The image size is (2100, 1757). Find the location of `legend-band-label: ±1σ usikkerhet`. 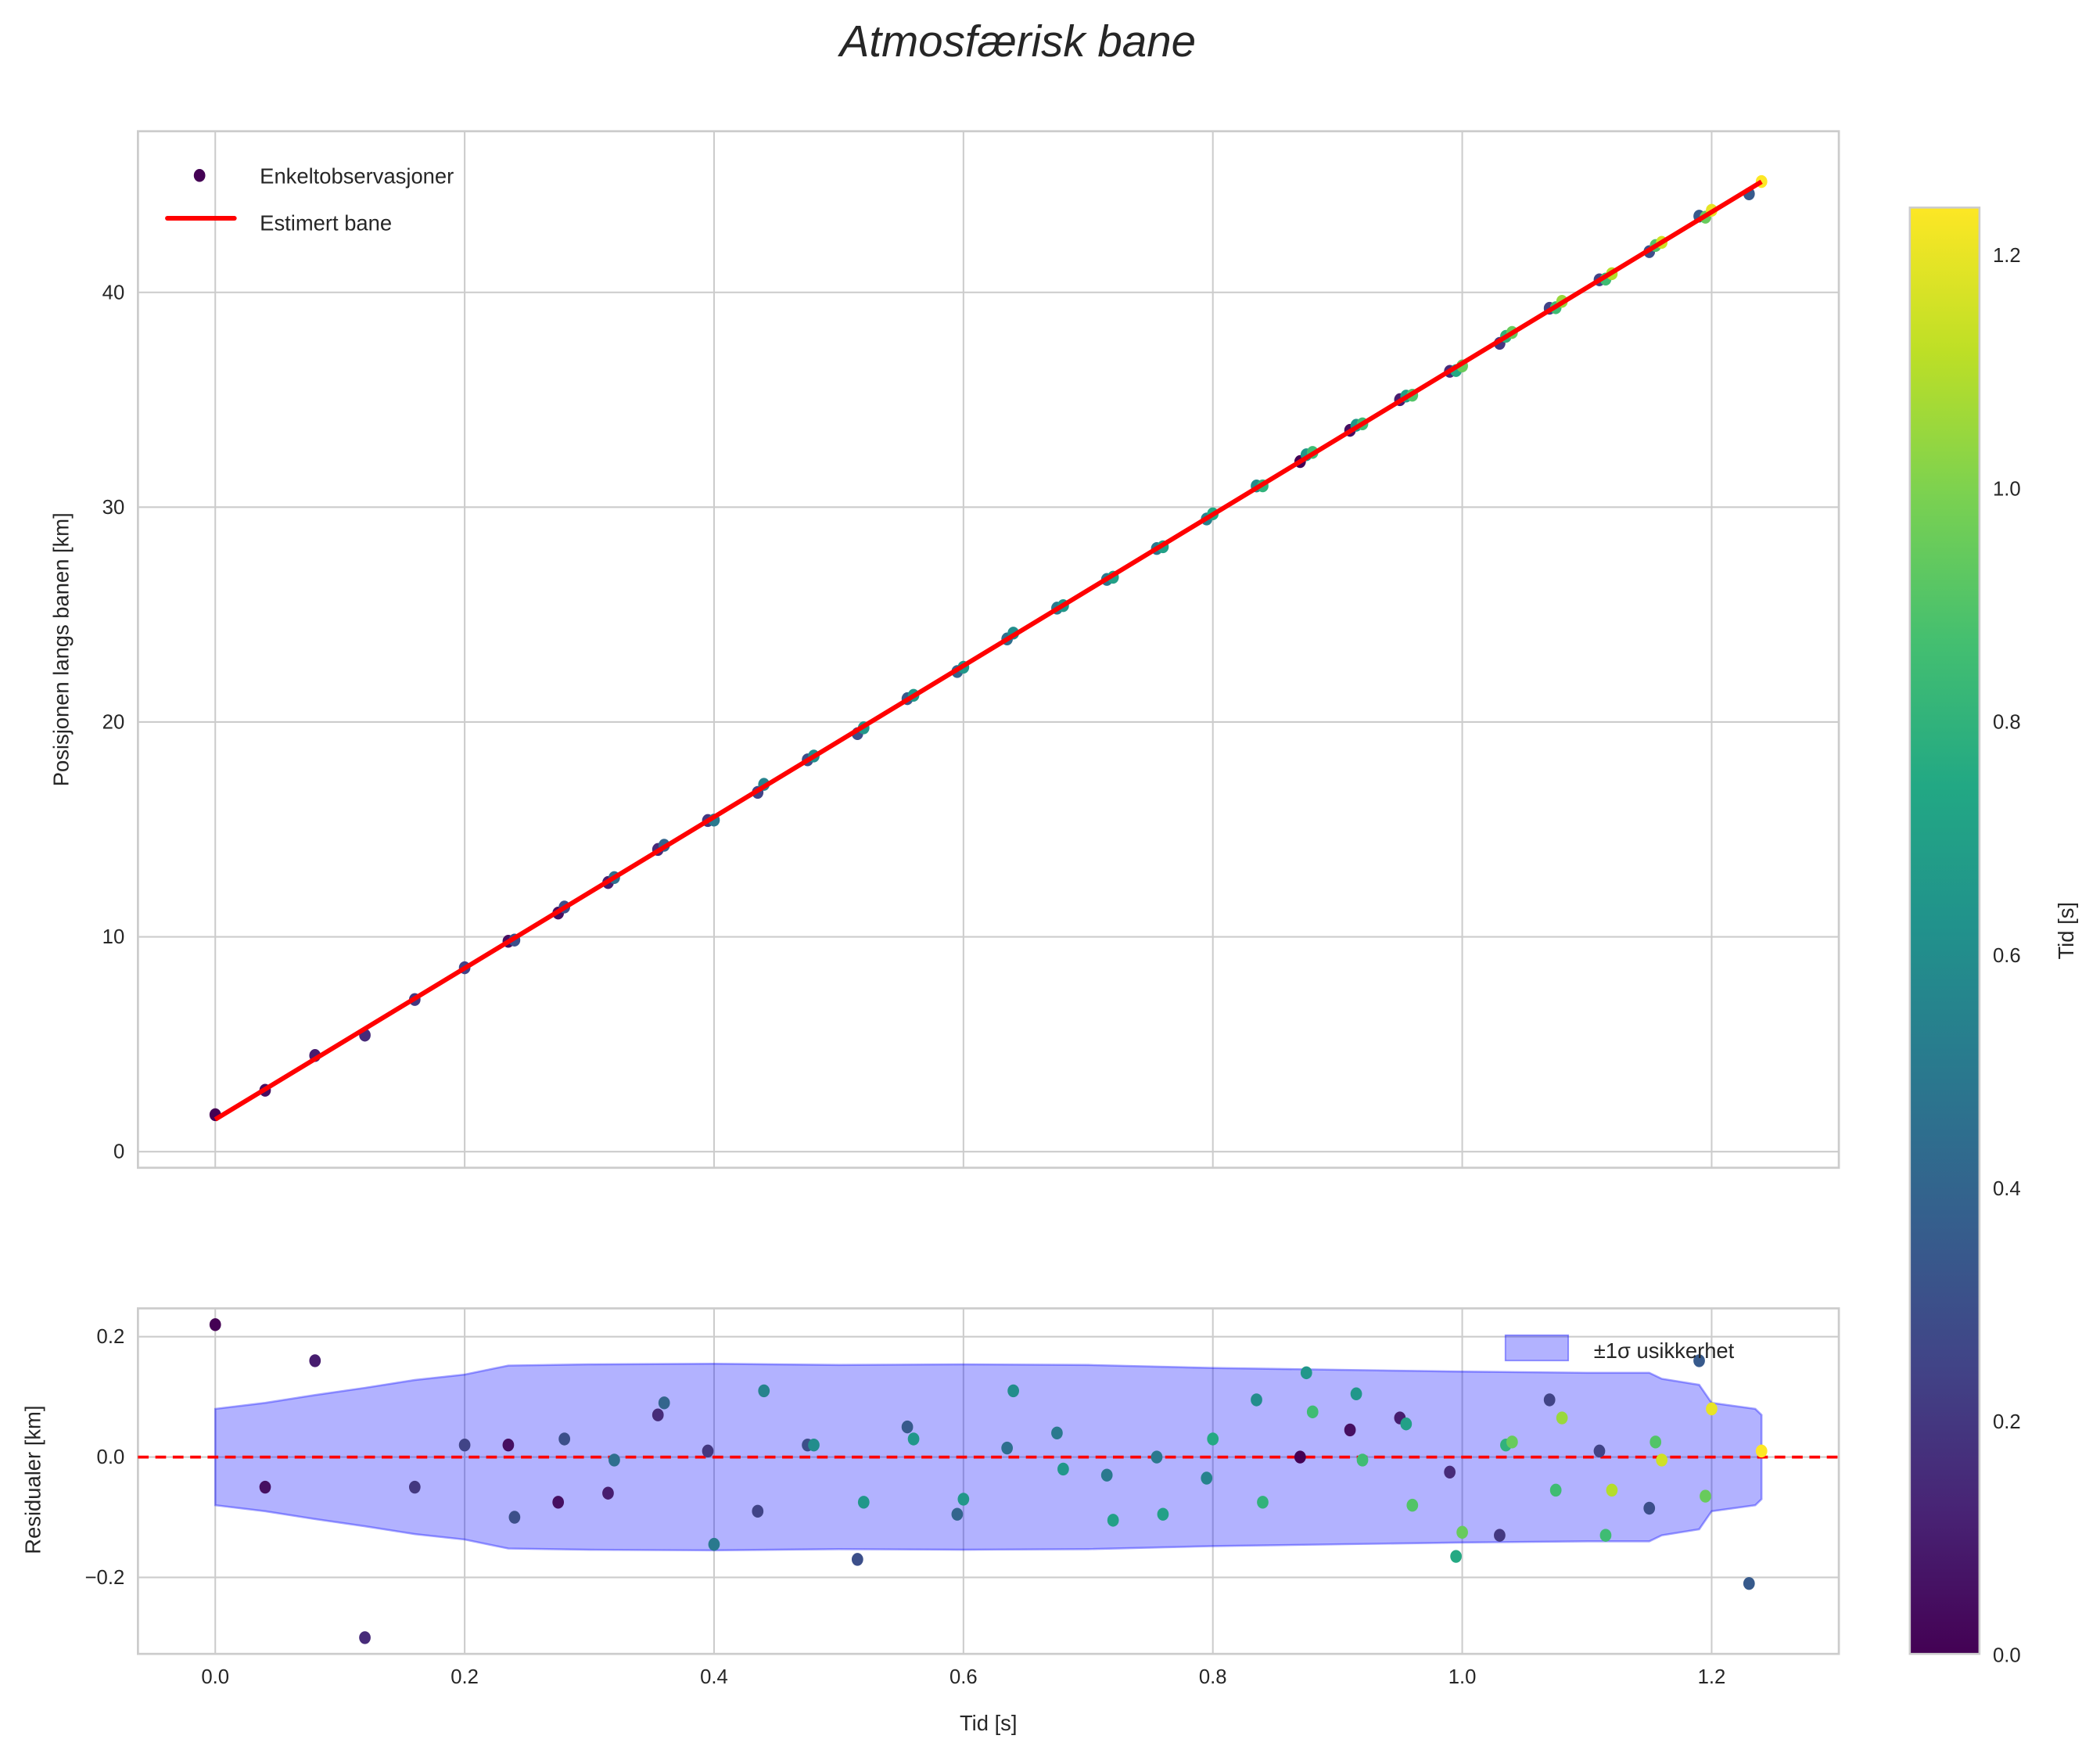

legend-band-label: ±1σ usikkerhet is located at coordinates (1664, 1351).